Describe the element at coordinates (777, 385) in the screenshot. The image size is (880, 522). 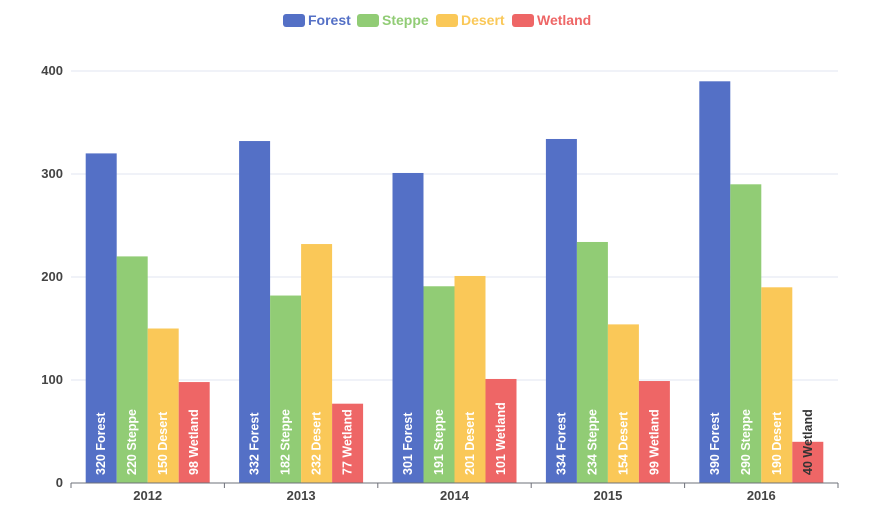
I see `bar-desert-2016` at that location.